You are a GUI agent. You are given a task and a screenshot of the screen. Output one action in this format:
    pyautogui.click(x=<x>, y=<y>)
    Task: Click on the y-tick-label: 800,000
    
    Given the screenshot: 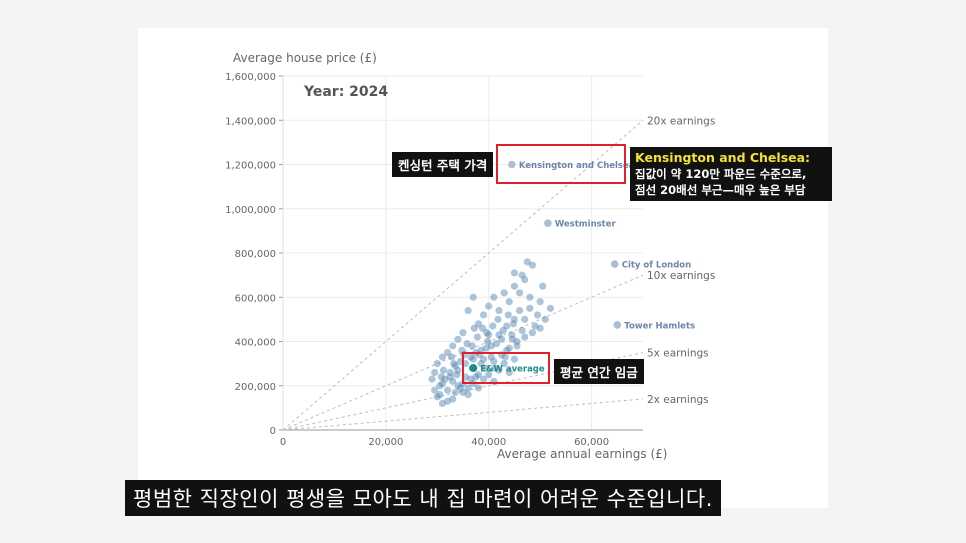 What is the action you would take?
    pyautogui.click(x=255, y=254)
    